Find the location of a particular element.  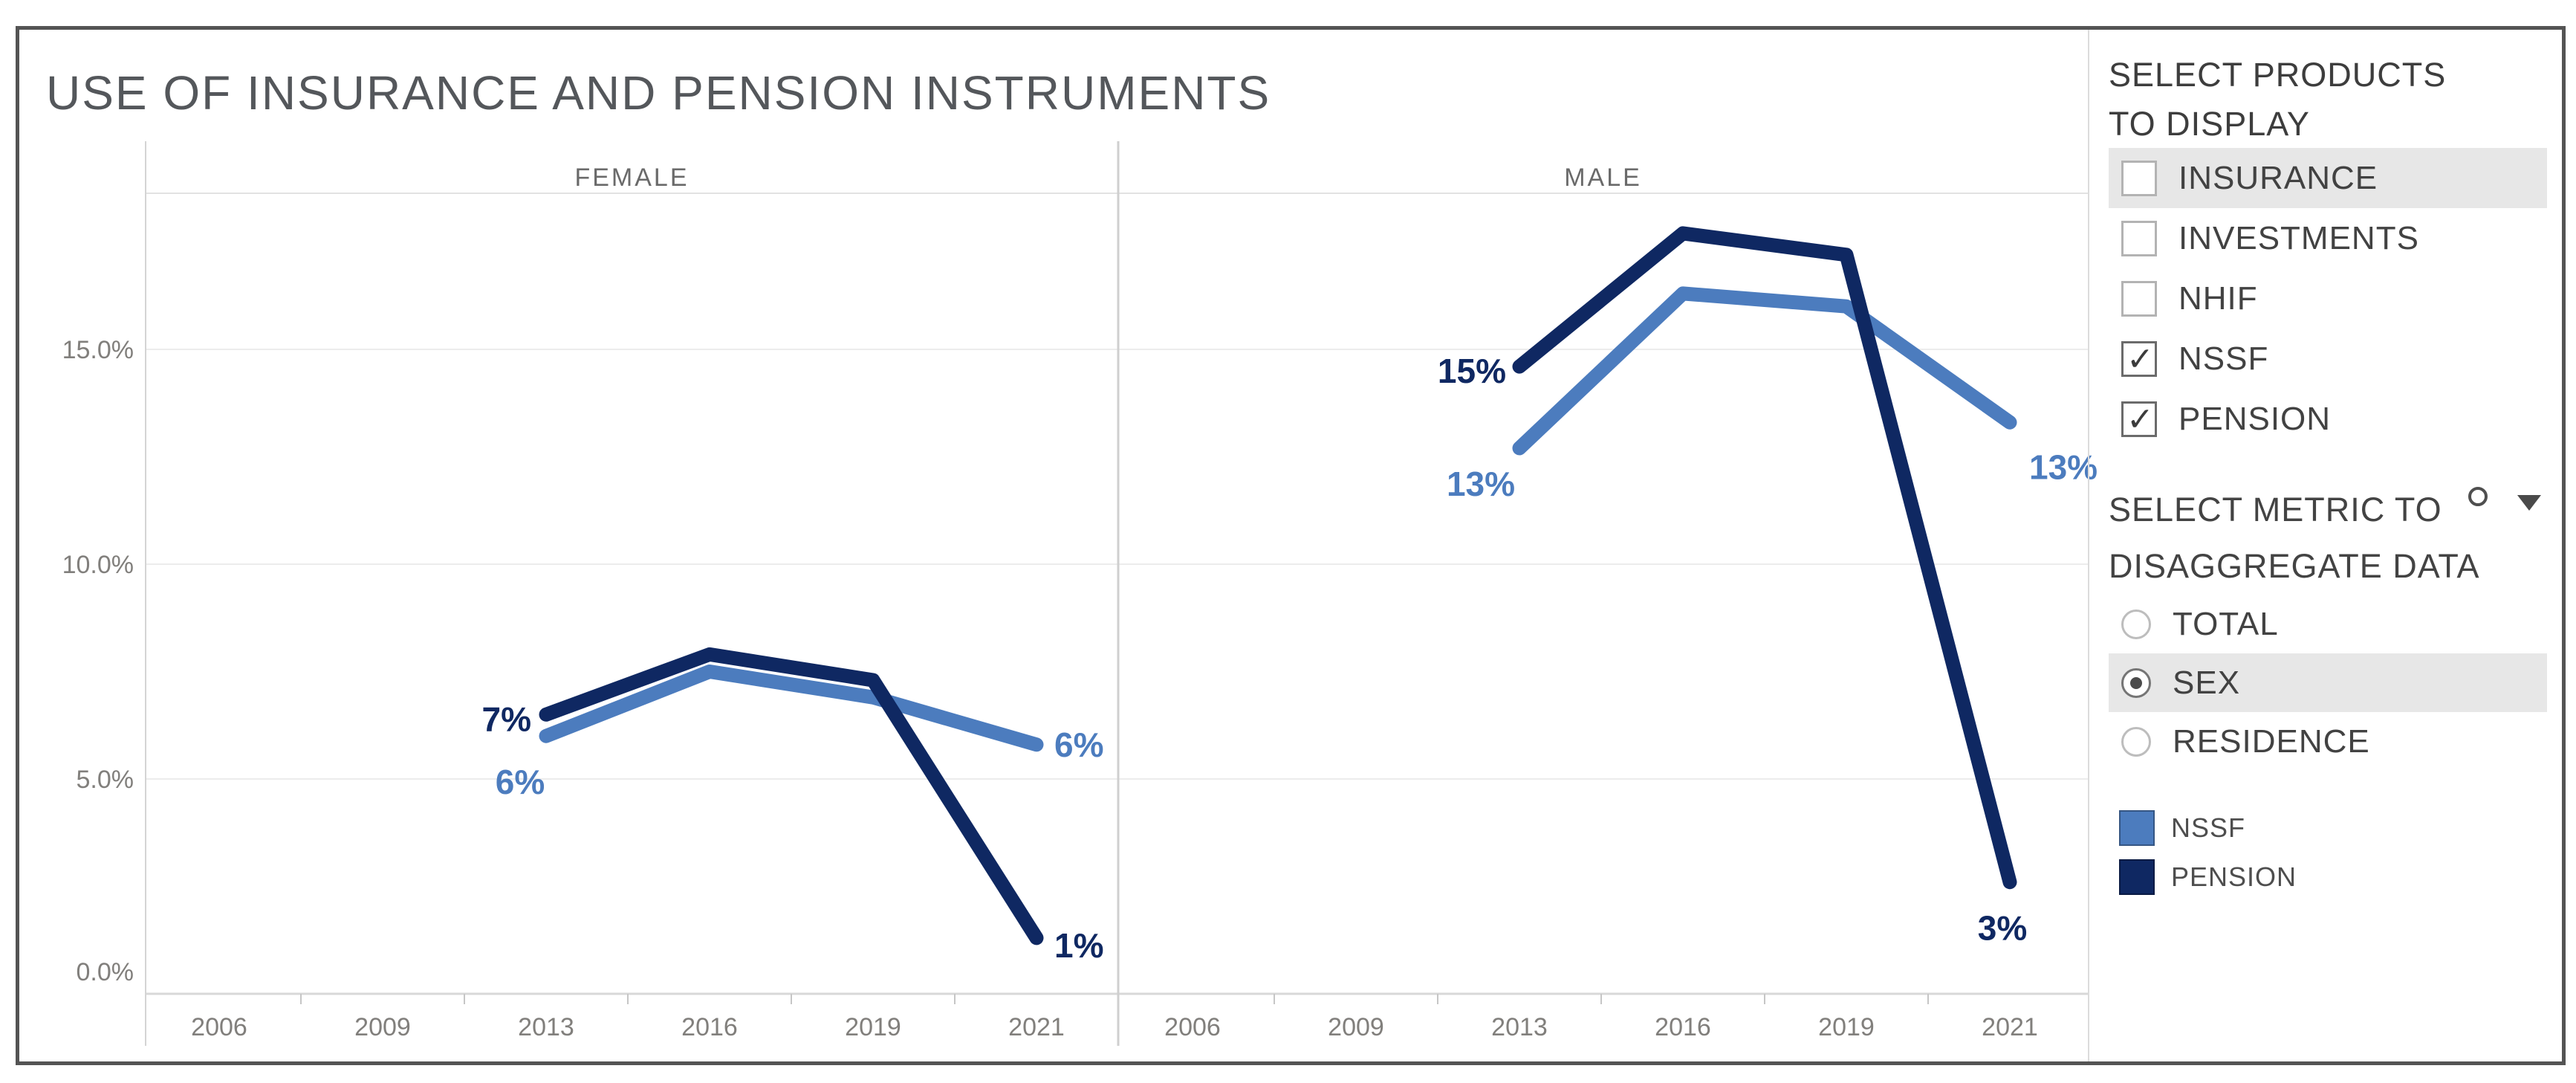

checkbox-label: PENSION is located at coordinates (2255, 419).